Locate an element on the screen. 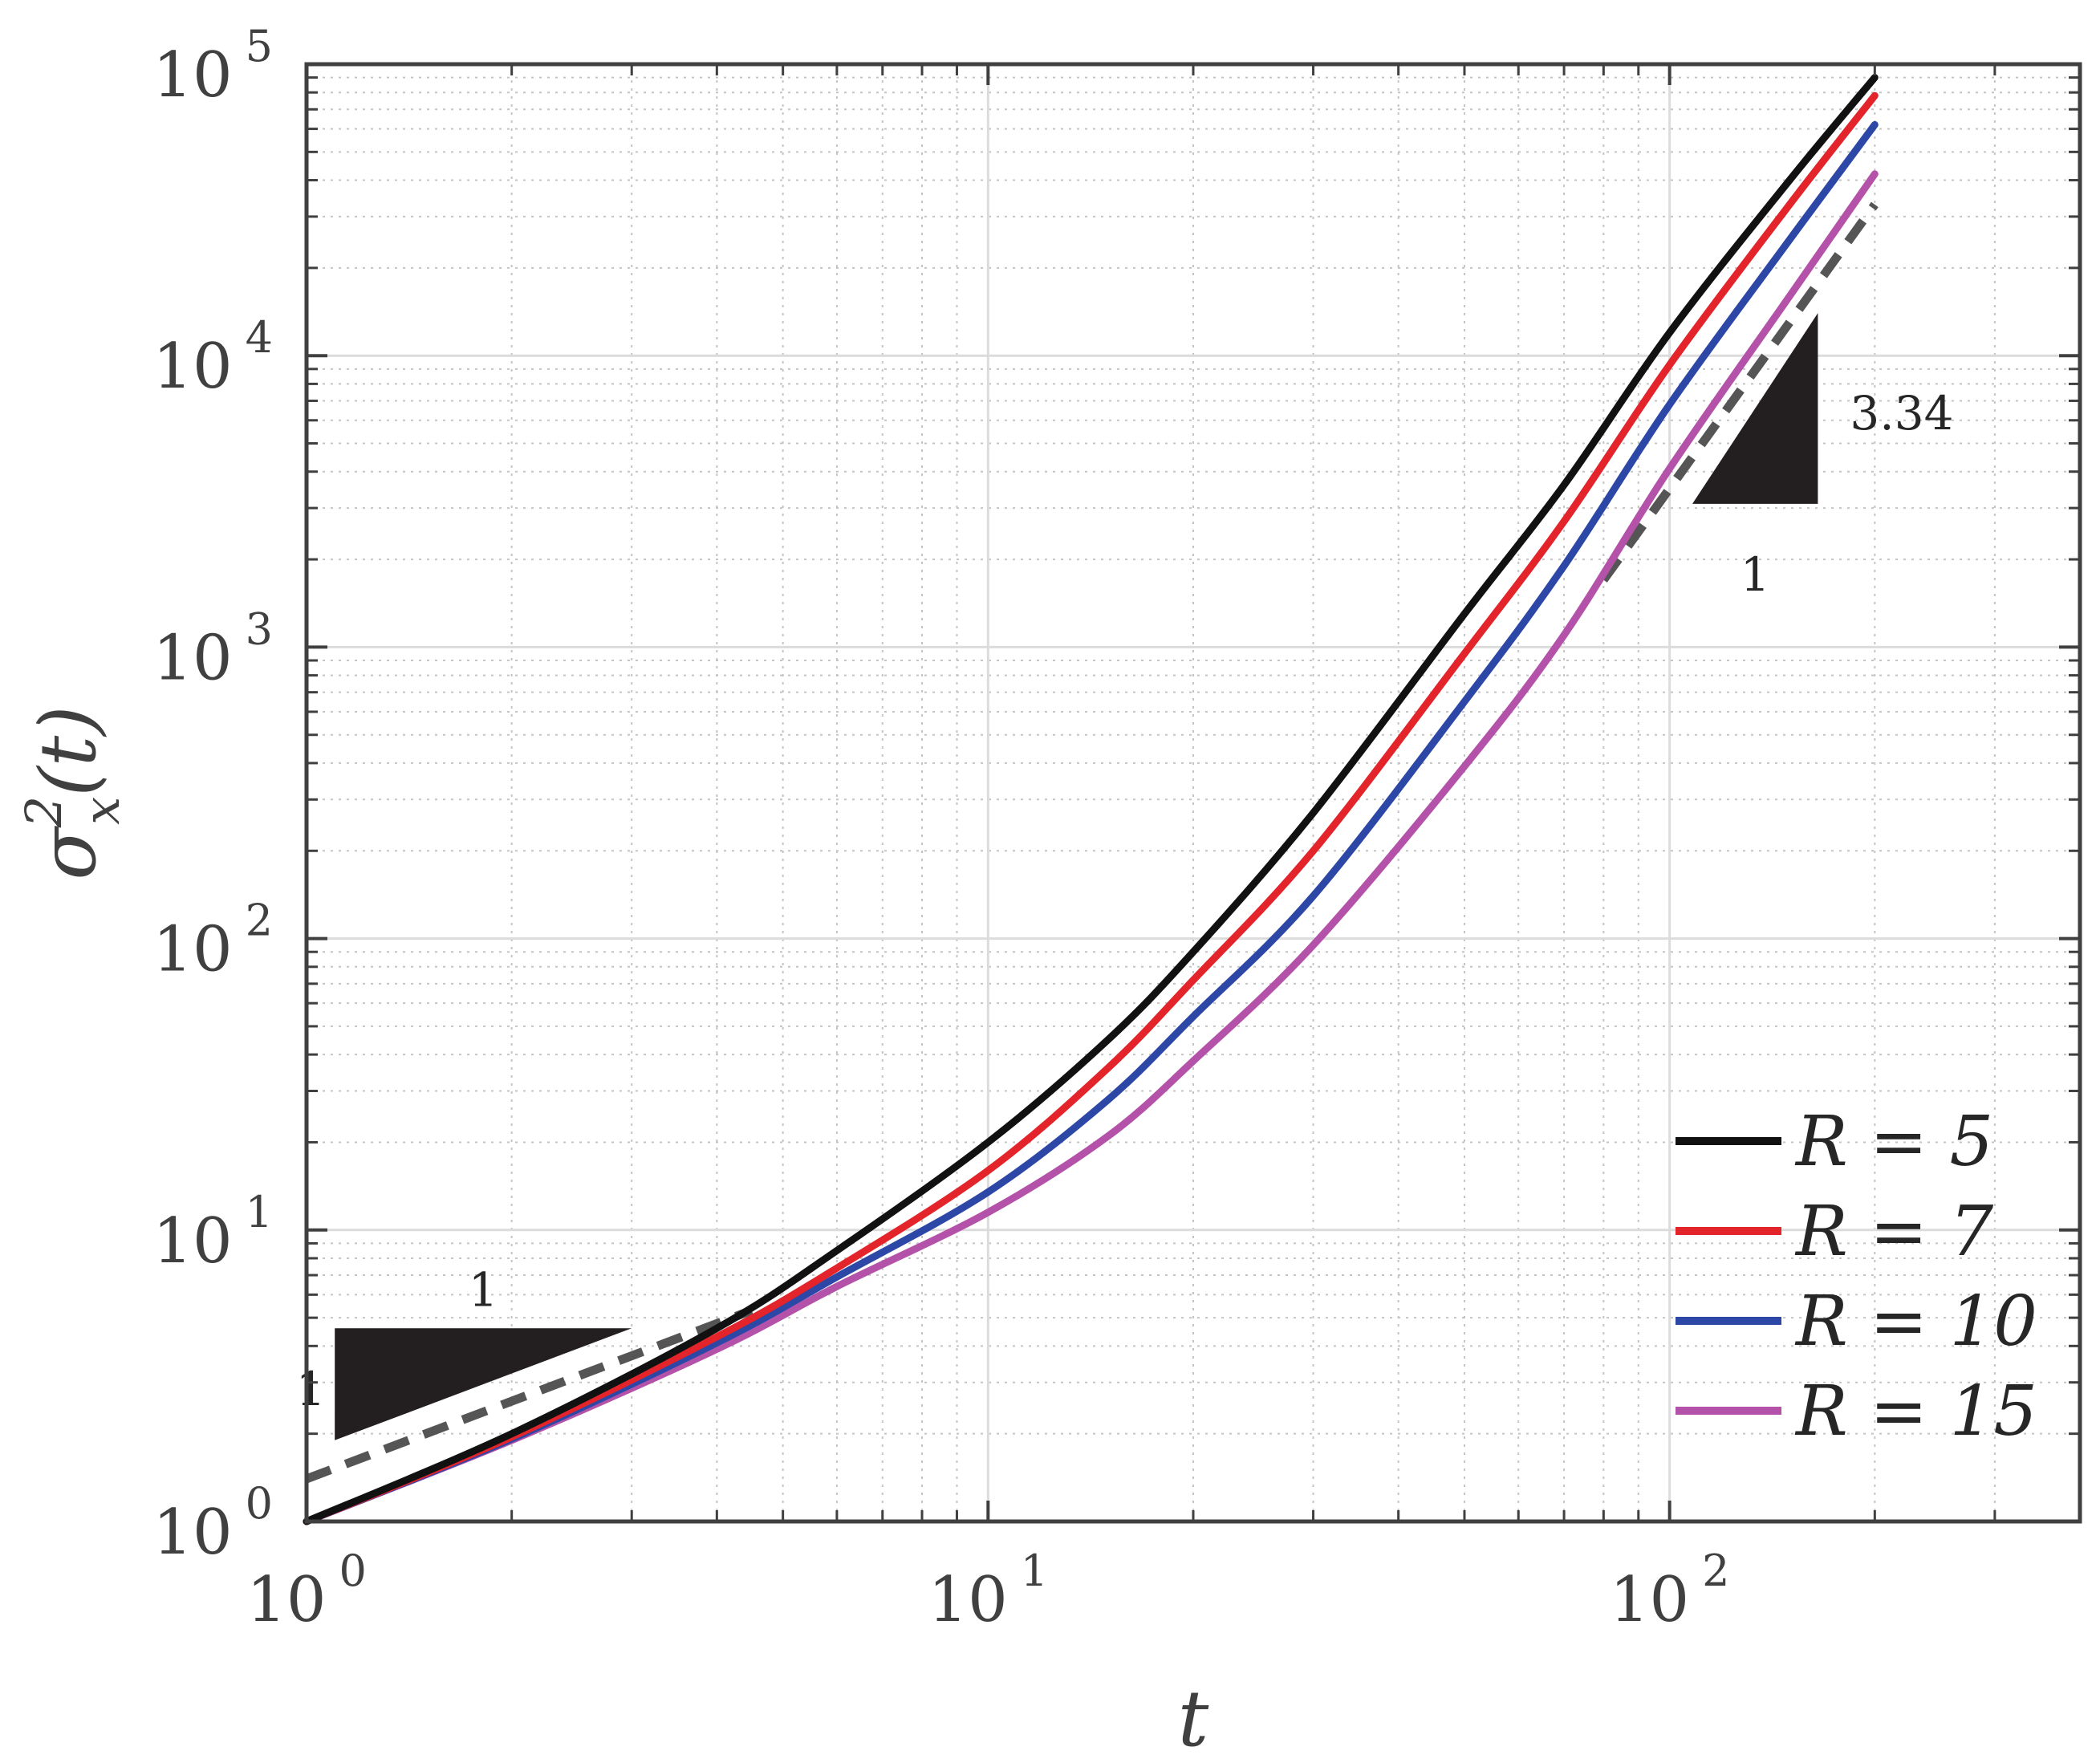  x-tick-label-exp: 0 is located at coordinates (353, 1571).